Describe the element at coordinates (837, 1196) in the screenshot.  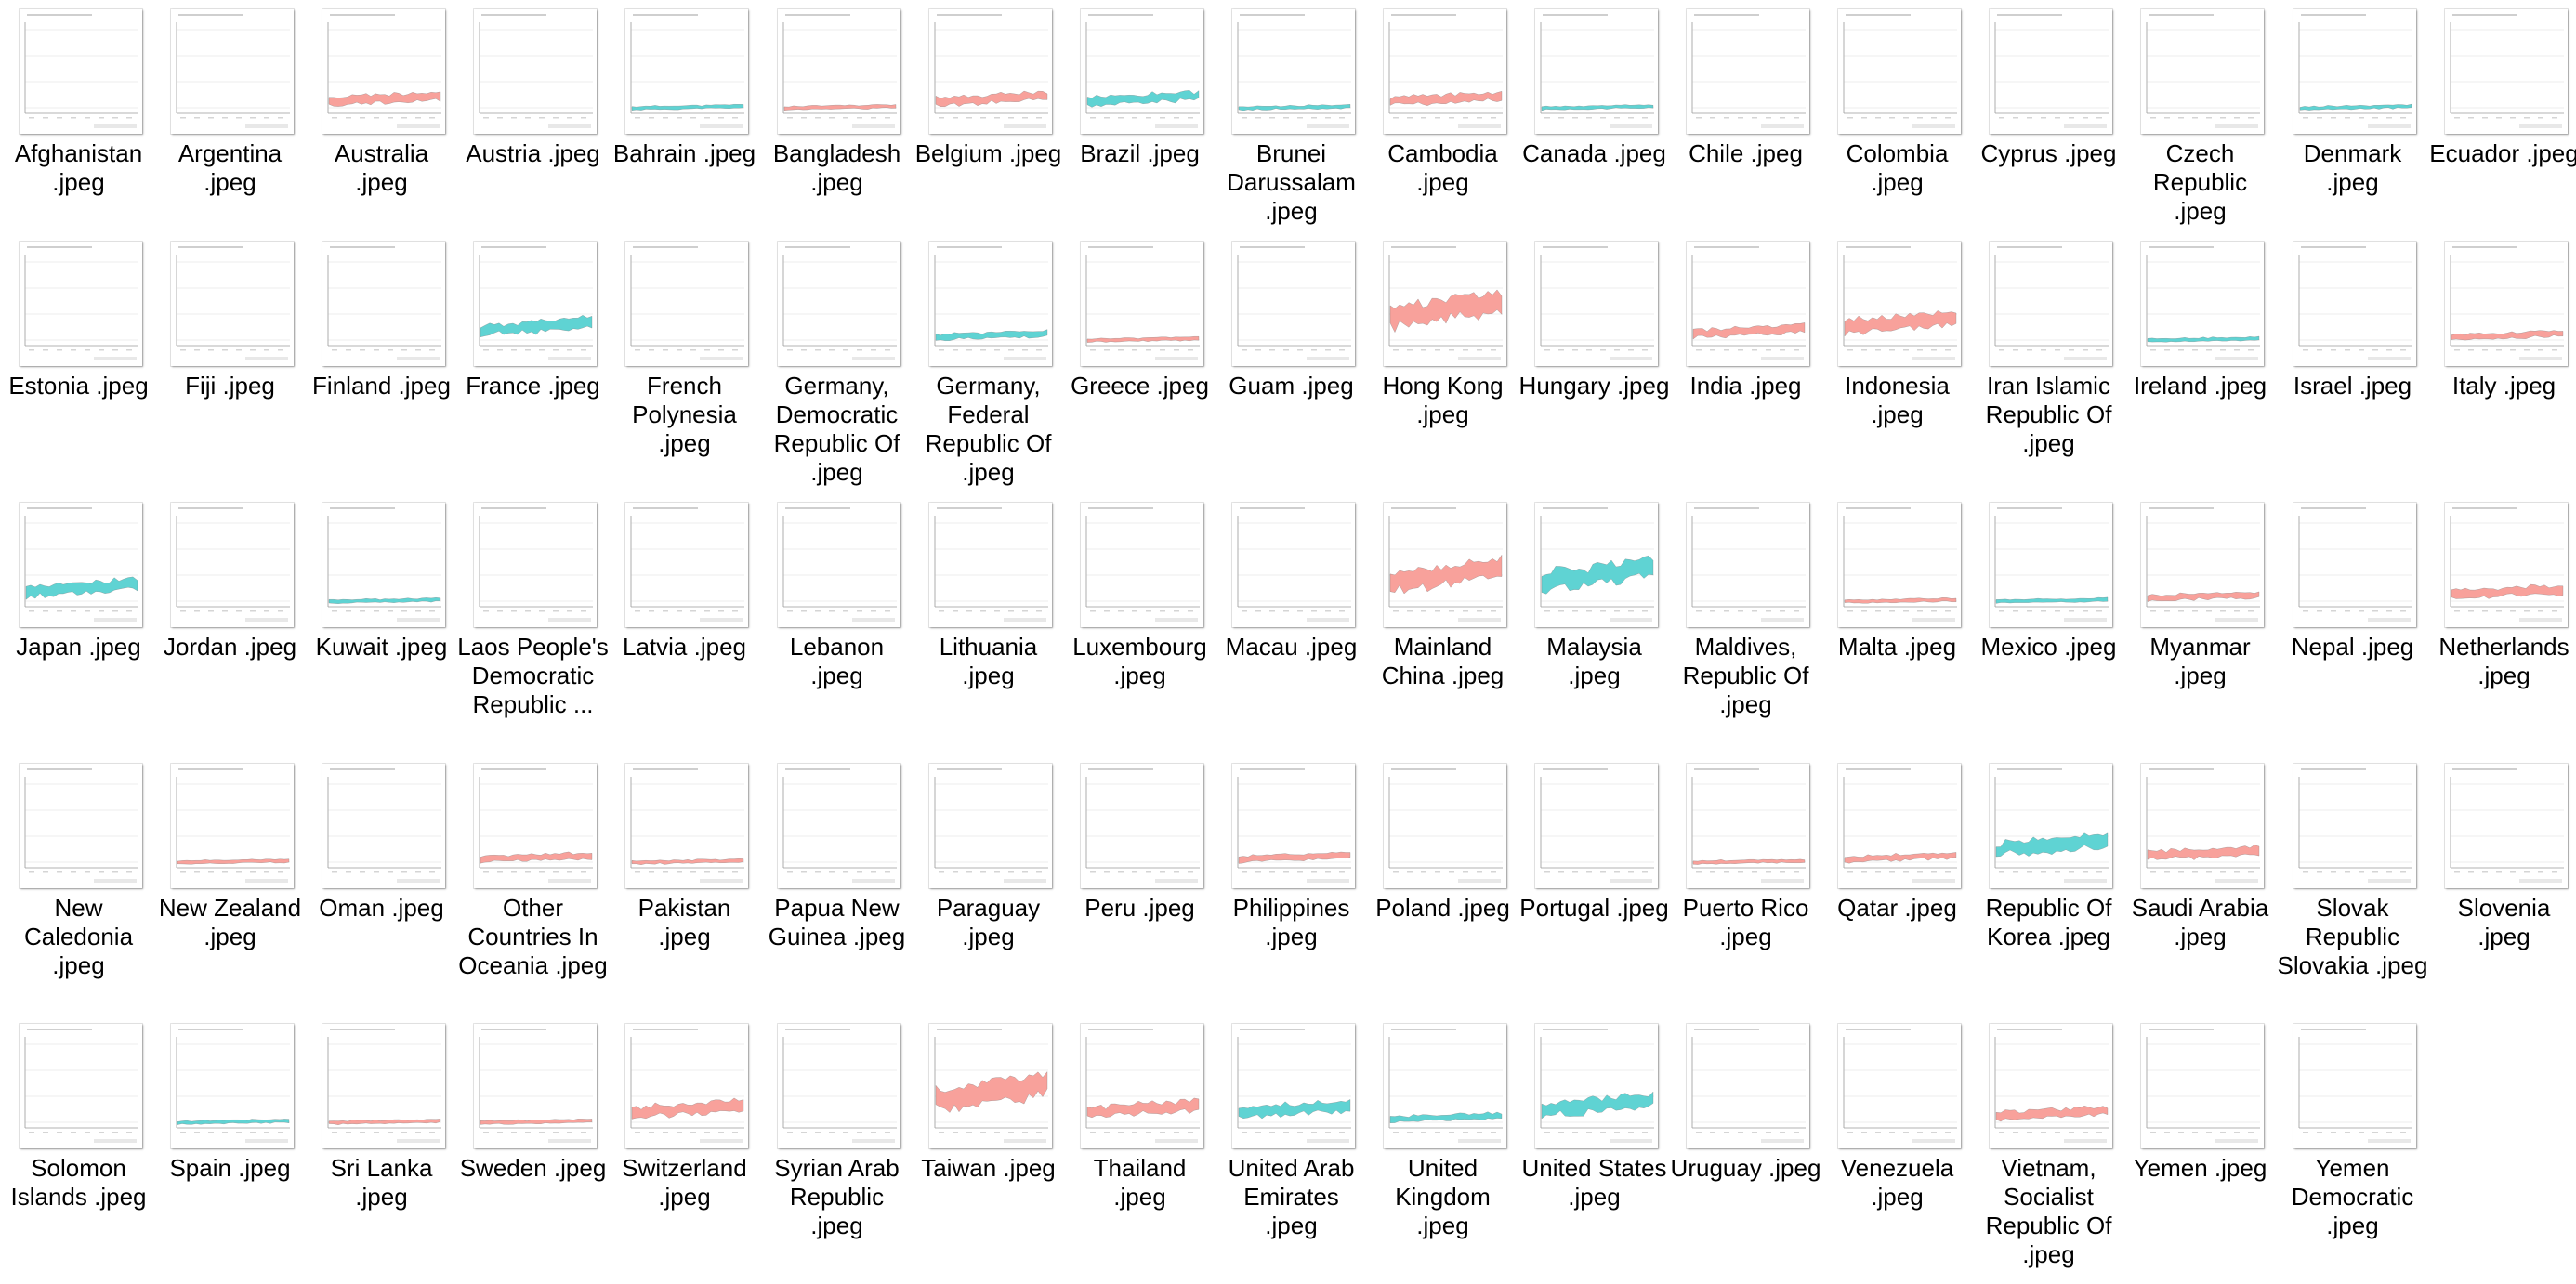
I see `file-name: Syrian Arab Republic .jpeg` at that location.